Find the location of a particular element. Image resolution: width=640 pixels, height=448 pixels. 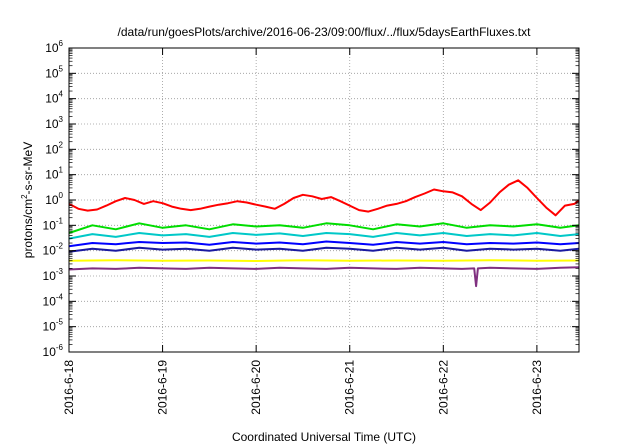

y-tick-label: 10⁴ is located at coordinates (54, 98).